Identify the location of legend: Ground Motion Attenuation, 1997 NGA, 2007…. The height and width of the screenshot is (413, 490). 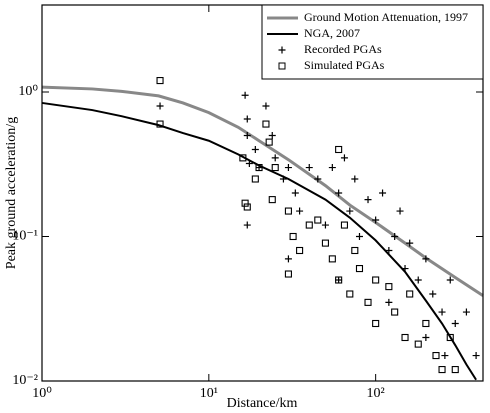
(372, 42).